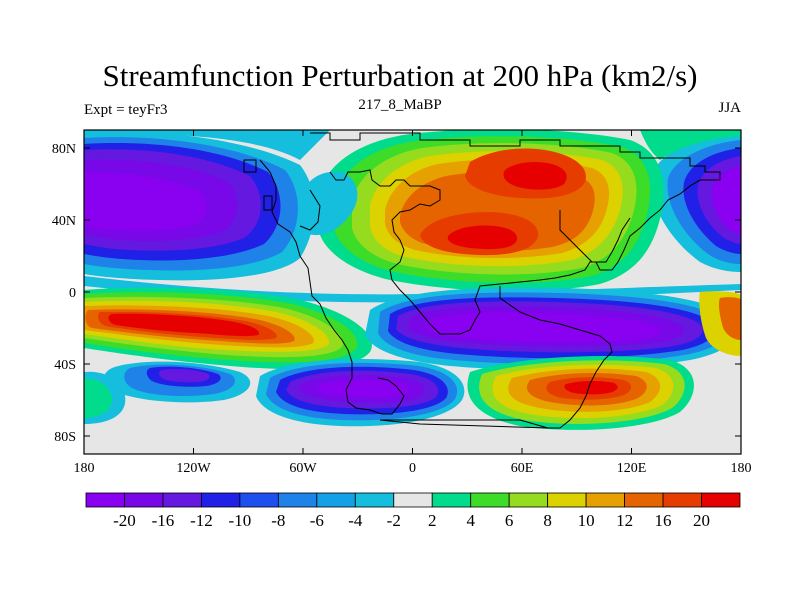 The width and height of the screenshot is (800, 600). Describe the element at coordinates (317, 520) in the screenshot. I see `colorbar-label: -6` at that location.